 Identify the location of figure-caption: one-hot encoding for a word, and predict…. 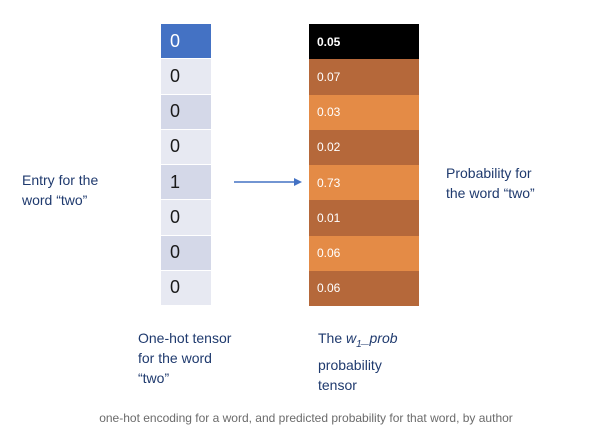
(306, 418).